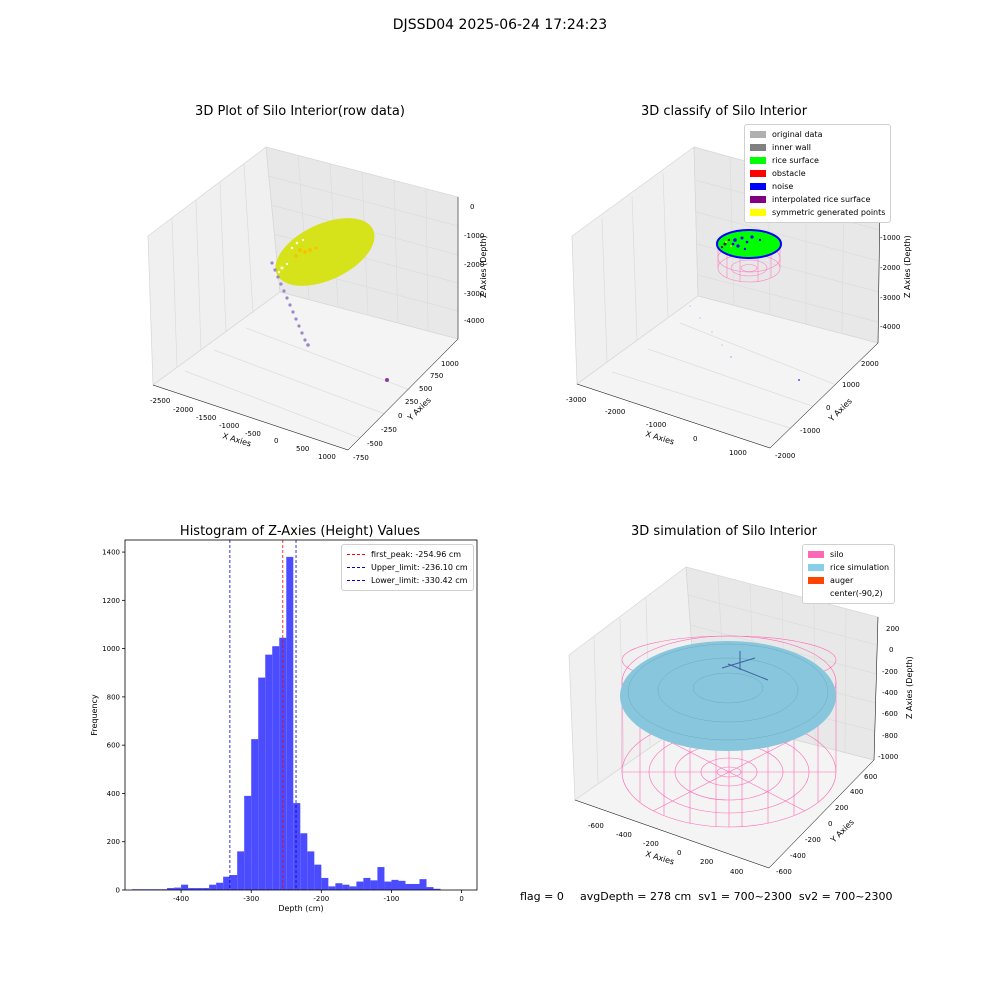  Describe the element at coordinates (425, 389) in the screenshot. I see `plot1-ytick: 500` at that location.